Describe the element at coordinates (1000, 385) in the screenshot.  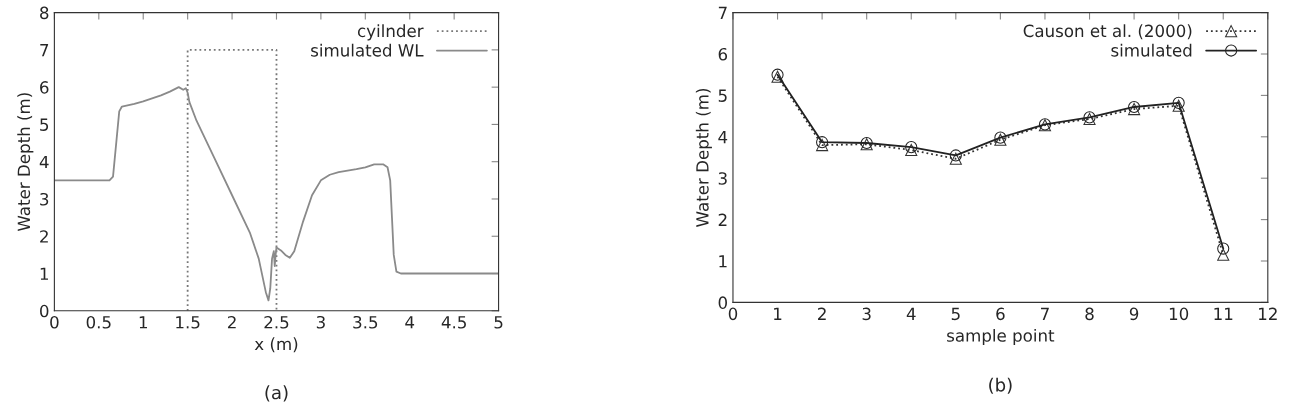
I see `text: (b)` at that location.